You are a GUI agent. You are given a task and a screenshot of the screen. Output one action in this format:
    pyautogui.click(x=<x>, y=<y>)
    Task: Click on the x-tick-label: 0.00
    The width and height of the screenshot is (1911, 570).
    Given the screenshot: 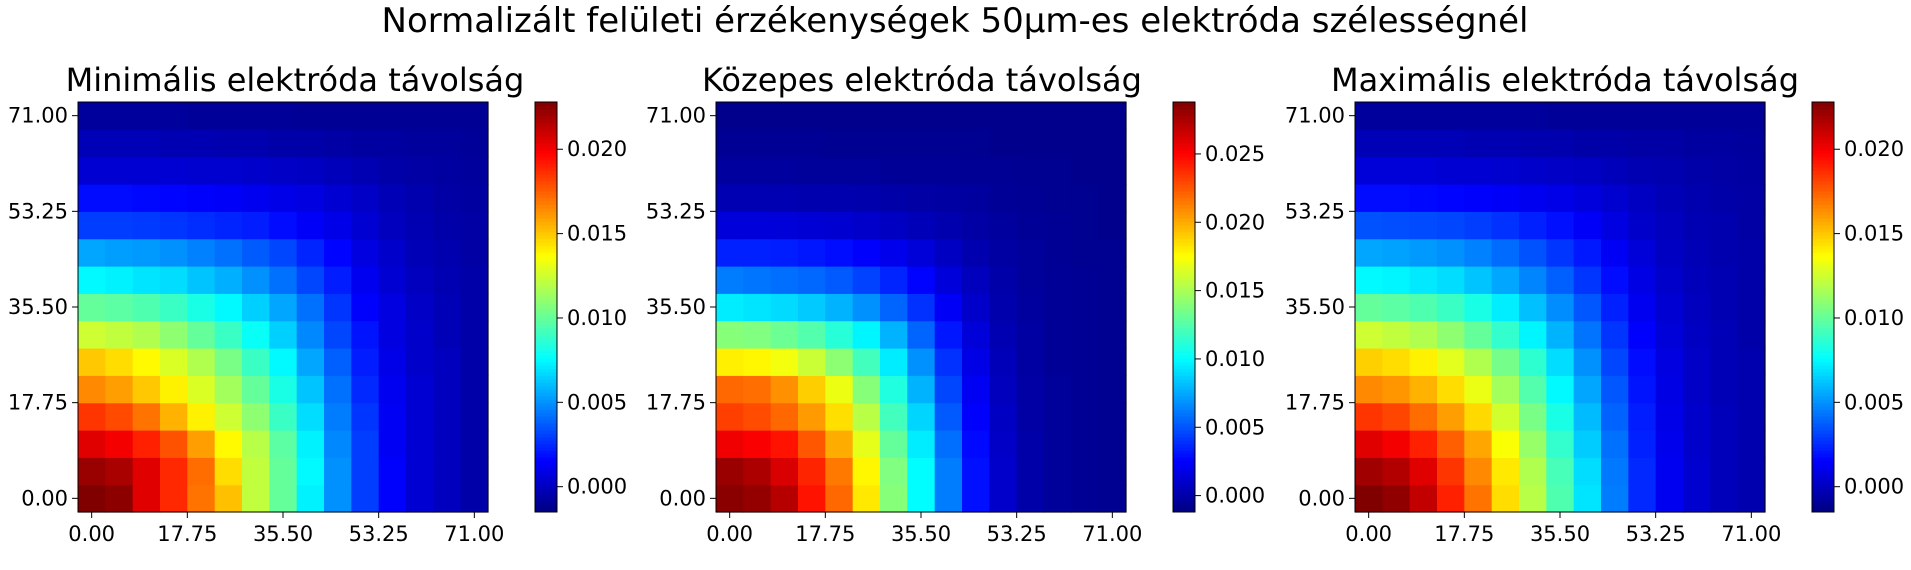 What is the action you would take?
    pyautogui.click(x=91, y=534)
    